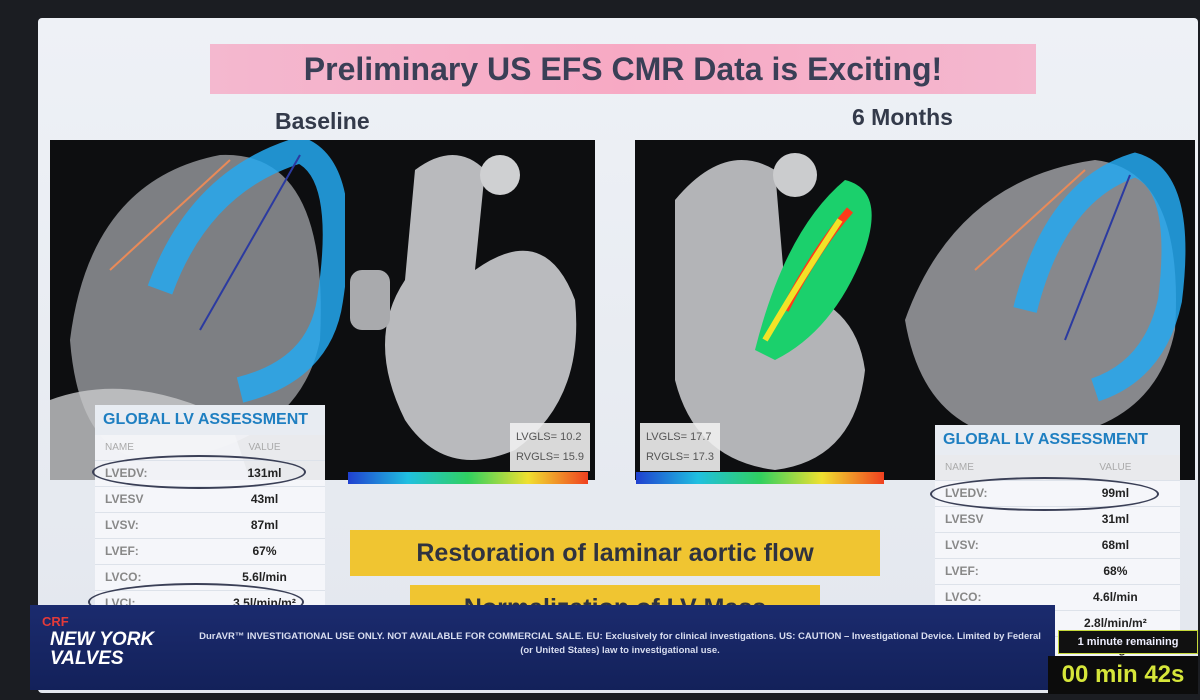  What do you see at coordinates (550, 447) in the screenshot?
I see `strain-box: LVGLS= 10.2 RVGLS= 15.9` at bounding box center [550, 447].